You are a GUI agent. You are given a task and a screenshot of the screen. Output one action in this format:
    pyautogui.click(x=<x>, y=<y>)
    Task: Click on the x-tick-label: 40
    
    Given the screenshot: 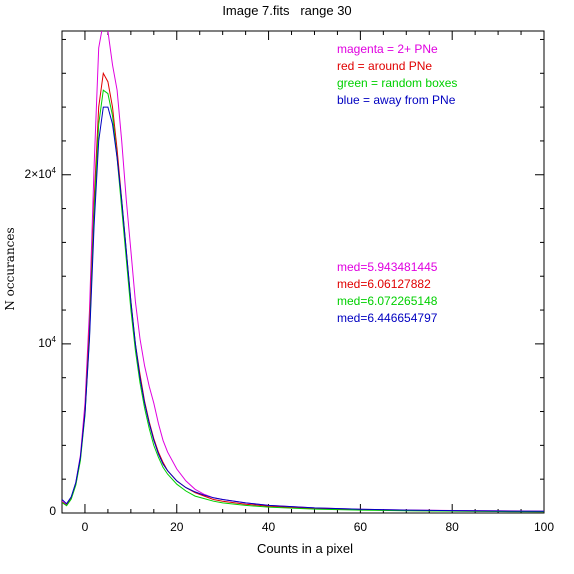 What is the action you would take?
    pyautogui.click(x=268, y=527)
    